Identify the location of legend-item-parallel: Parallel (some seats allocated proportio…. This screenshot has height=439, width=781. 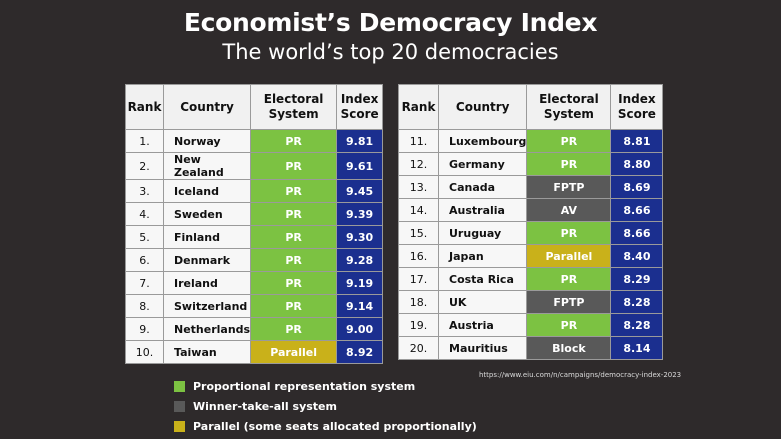
(325, 426).